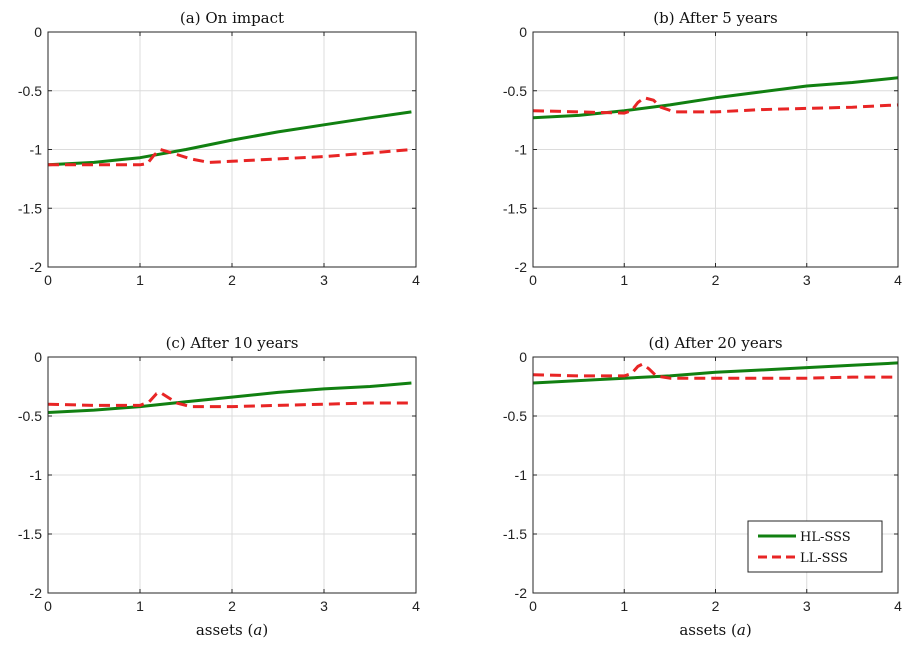  I want to click on legend: HL-SSS LL-SSS, so click(815, 546).